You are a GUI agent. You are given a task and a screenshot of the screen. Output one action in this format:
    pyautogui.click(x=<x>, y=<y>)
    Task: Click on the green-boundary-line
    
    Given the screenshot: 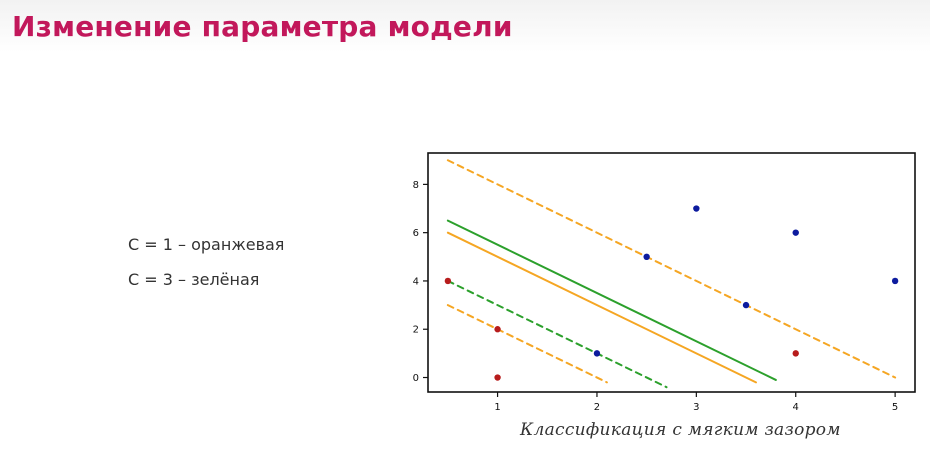 What is the action you would take?
    pyautogui.click(x=611, y=300)
    